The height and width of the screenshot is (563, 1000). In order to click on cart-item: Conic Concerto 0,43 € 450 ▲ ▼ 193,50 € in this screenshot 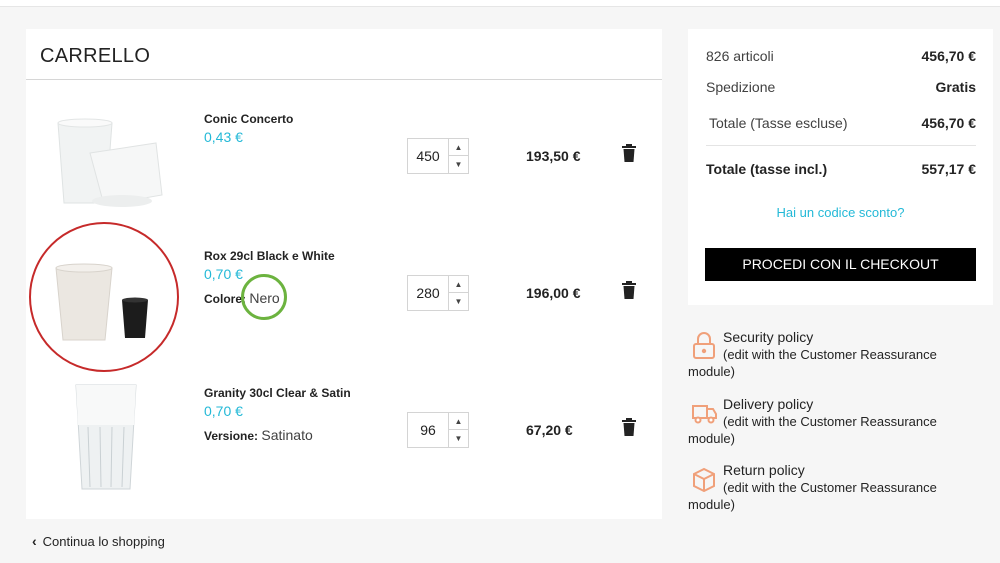, I will do `click(344, 158)`.